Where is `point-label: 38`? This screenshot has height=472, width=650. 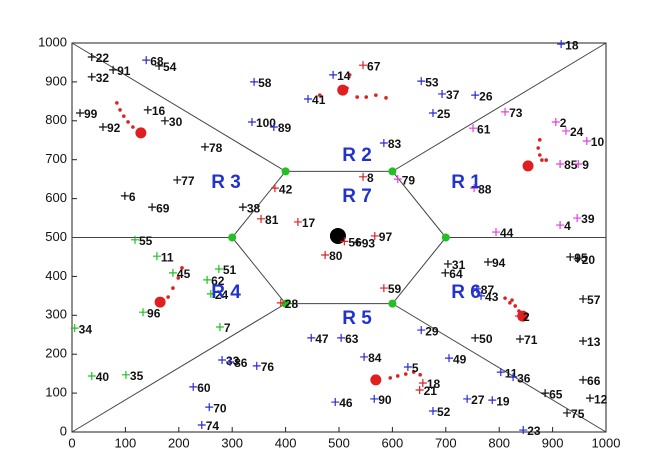
point-label: 38 is located at coordinates (254, 208).